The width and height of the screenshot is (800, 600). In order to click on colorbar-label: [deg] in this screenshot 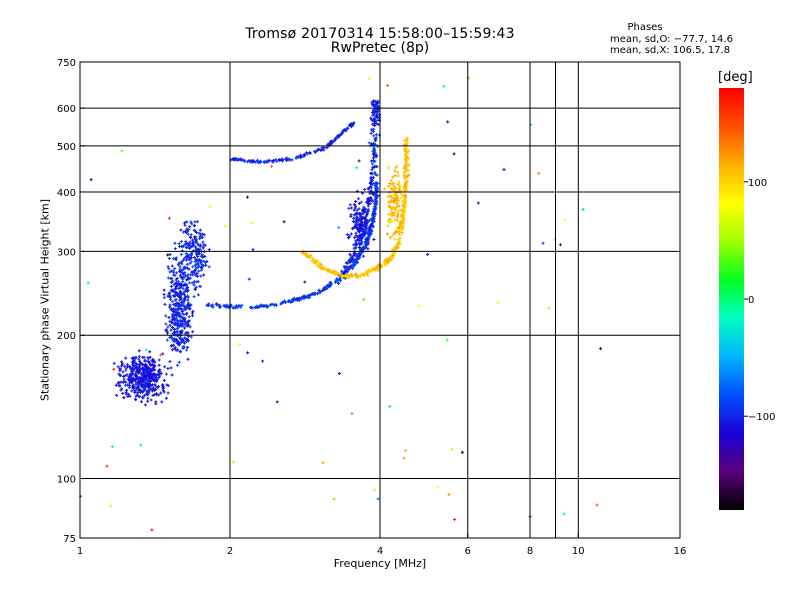, I will do `click(735, 77)`.